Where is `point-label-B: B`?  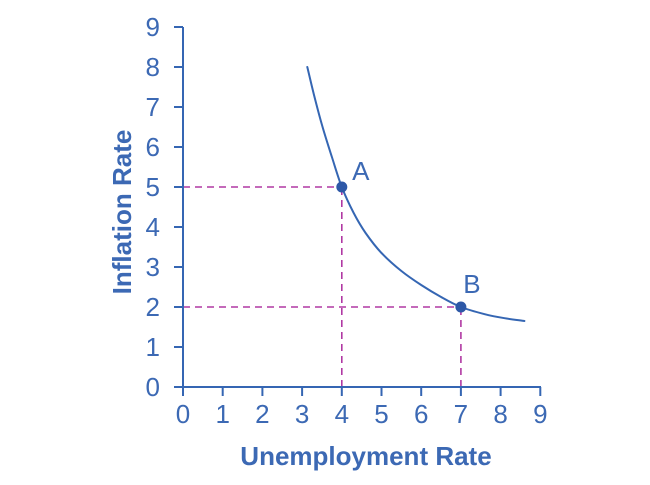 point-label-B: B is located at coordinates (471, 284).